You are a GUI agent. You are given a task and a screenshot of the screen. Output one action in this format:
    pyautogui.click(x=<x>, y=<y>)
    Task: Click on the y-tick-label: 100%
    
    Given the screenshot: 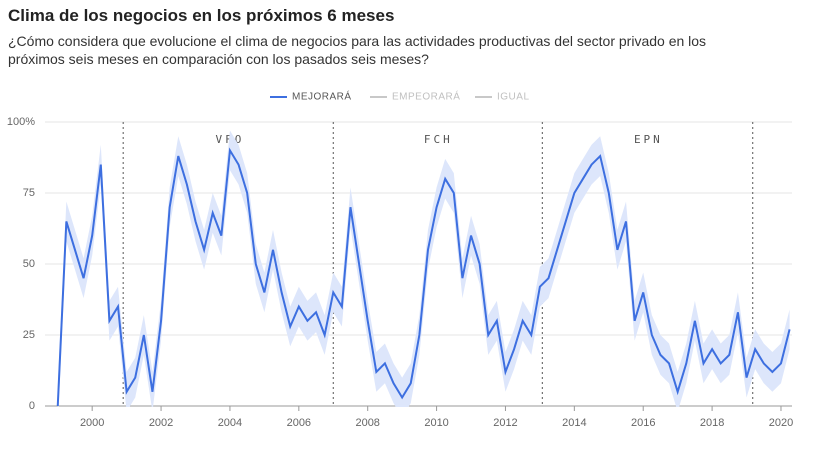 What is the action you would take?
    pyautogui.click(x=21, y=122)
    